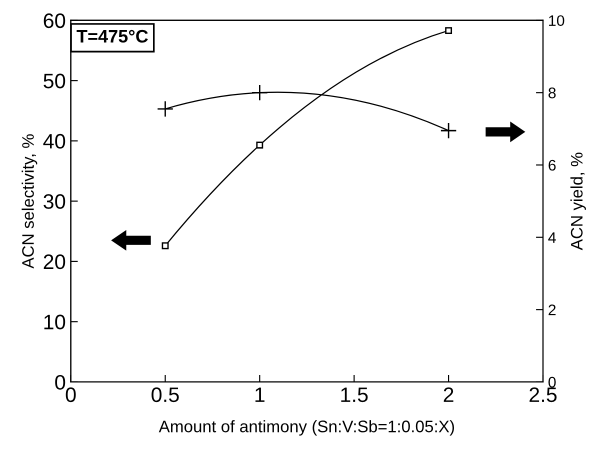 This screenshot has width=600, height=452. What do you see at coordinates (449, 394) in the screenshot?
I see `x-tick-label: 2` at bounding box center [449, 394].